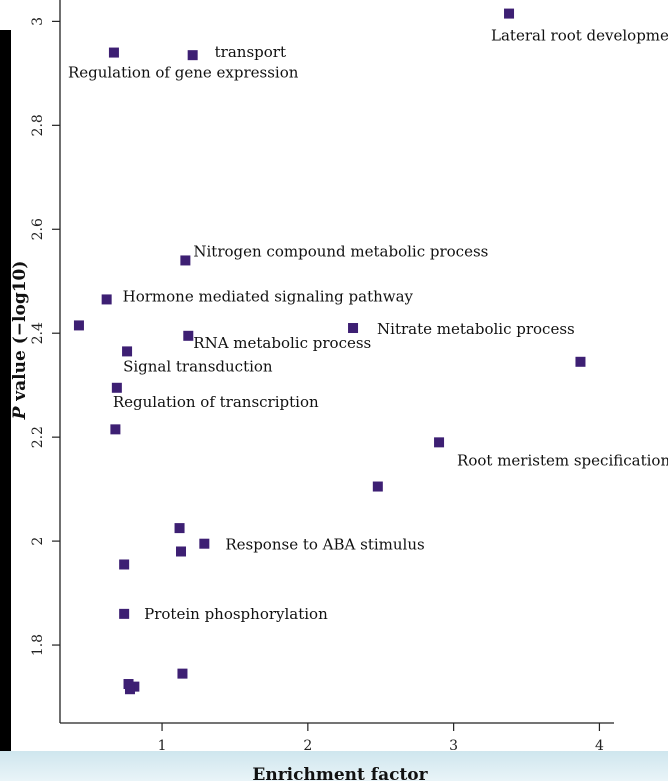  I want to click on point-label: RNA metabolic process, so click(282, 343).